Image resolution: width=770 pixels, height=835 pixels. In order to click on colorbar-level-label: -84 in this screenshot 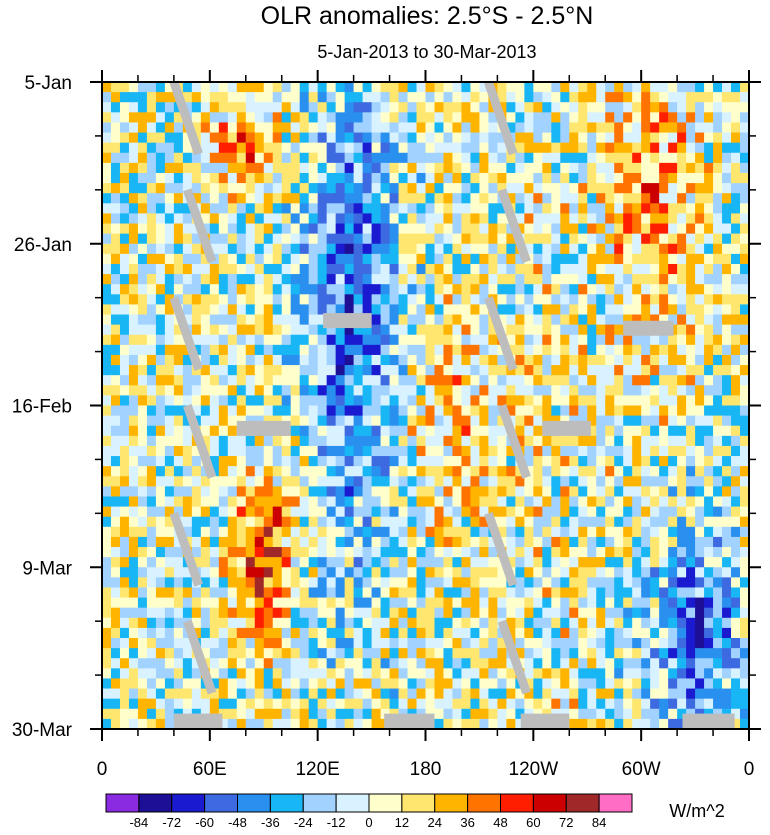, I will do `click(138, 822)`.